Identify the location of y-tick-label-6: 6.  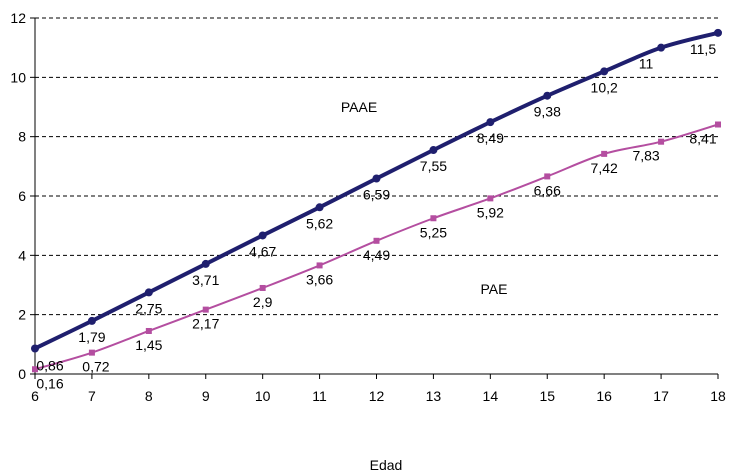
(22, 196).